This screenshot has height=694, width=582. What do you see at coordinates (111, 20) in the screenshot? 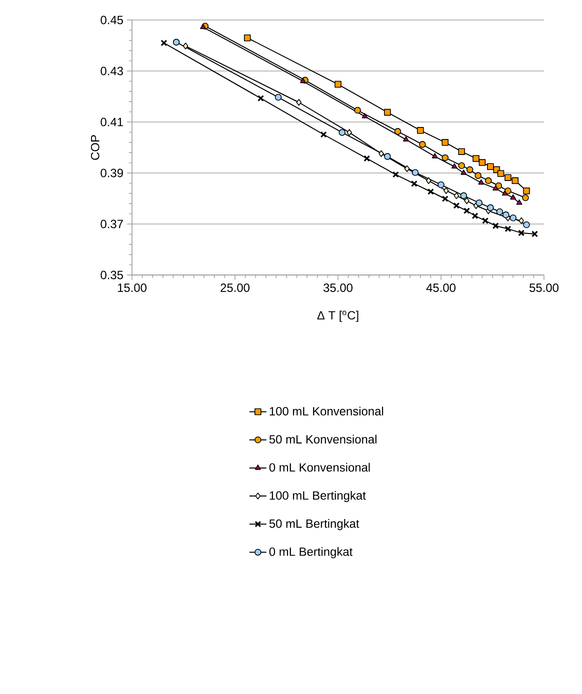
I see `y-tick-label: 0.45` at bounding box center [111, 20].